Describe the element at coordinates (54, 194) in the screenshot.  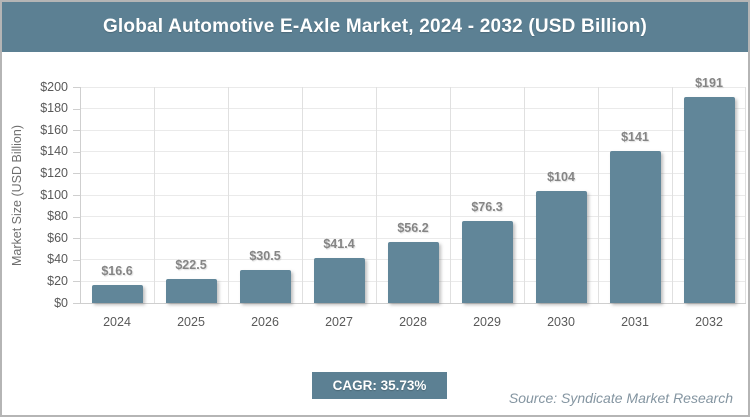
I see `y-tick-label: $100` at that location.